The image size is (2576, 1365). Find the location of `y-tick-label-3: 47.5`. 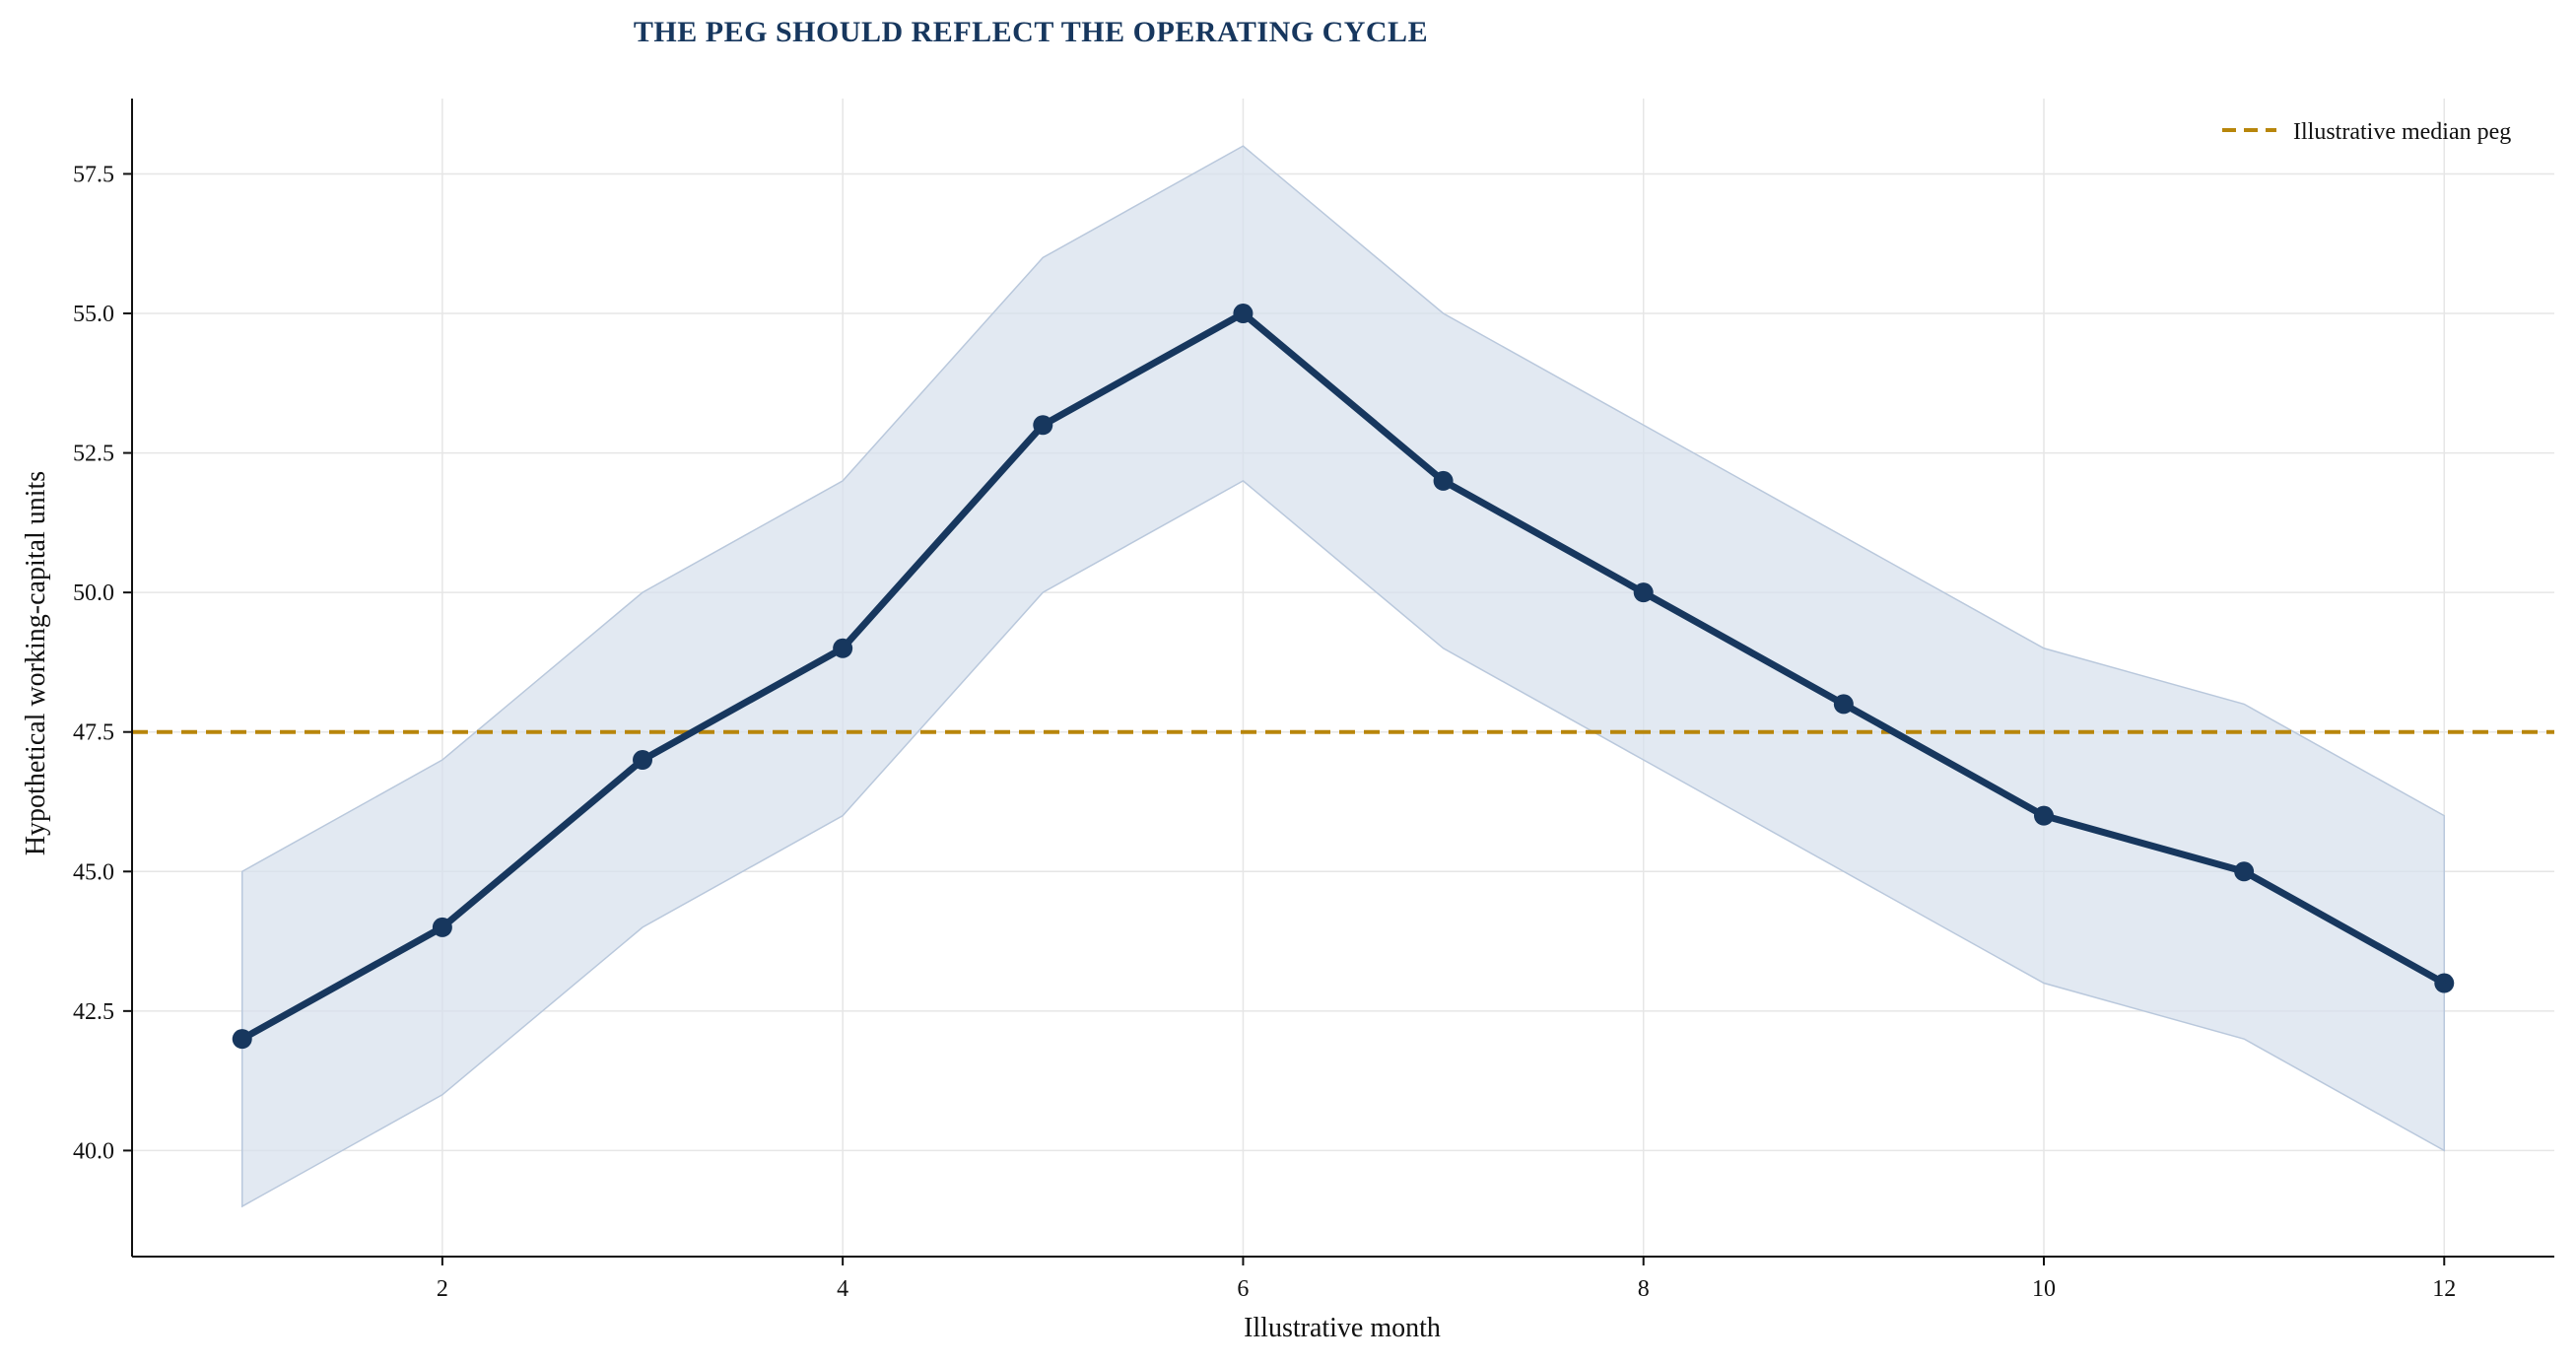

y-tick-label-3: 47.5 is located at coordinates (93, 733).